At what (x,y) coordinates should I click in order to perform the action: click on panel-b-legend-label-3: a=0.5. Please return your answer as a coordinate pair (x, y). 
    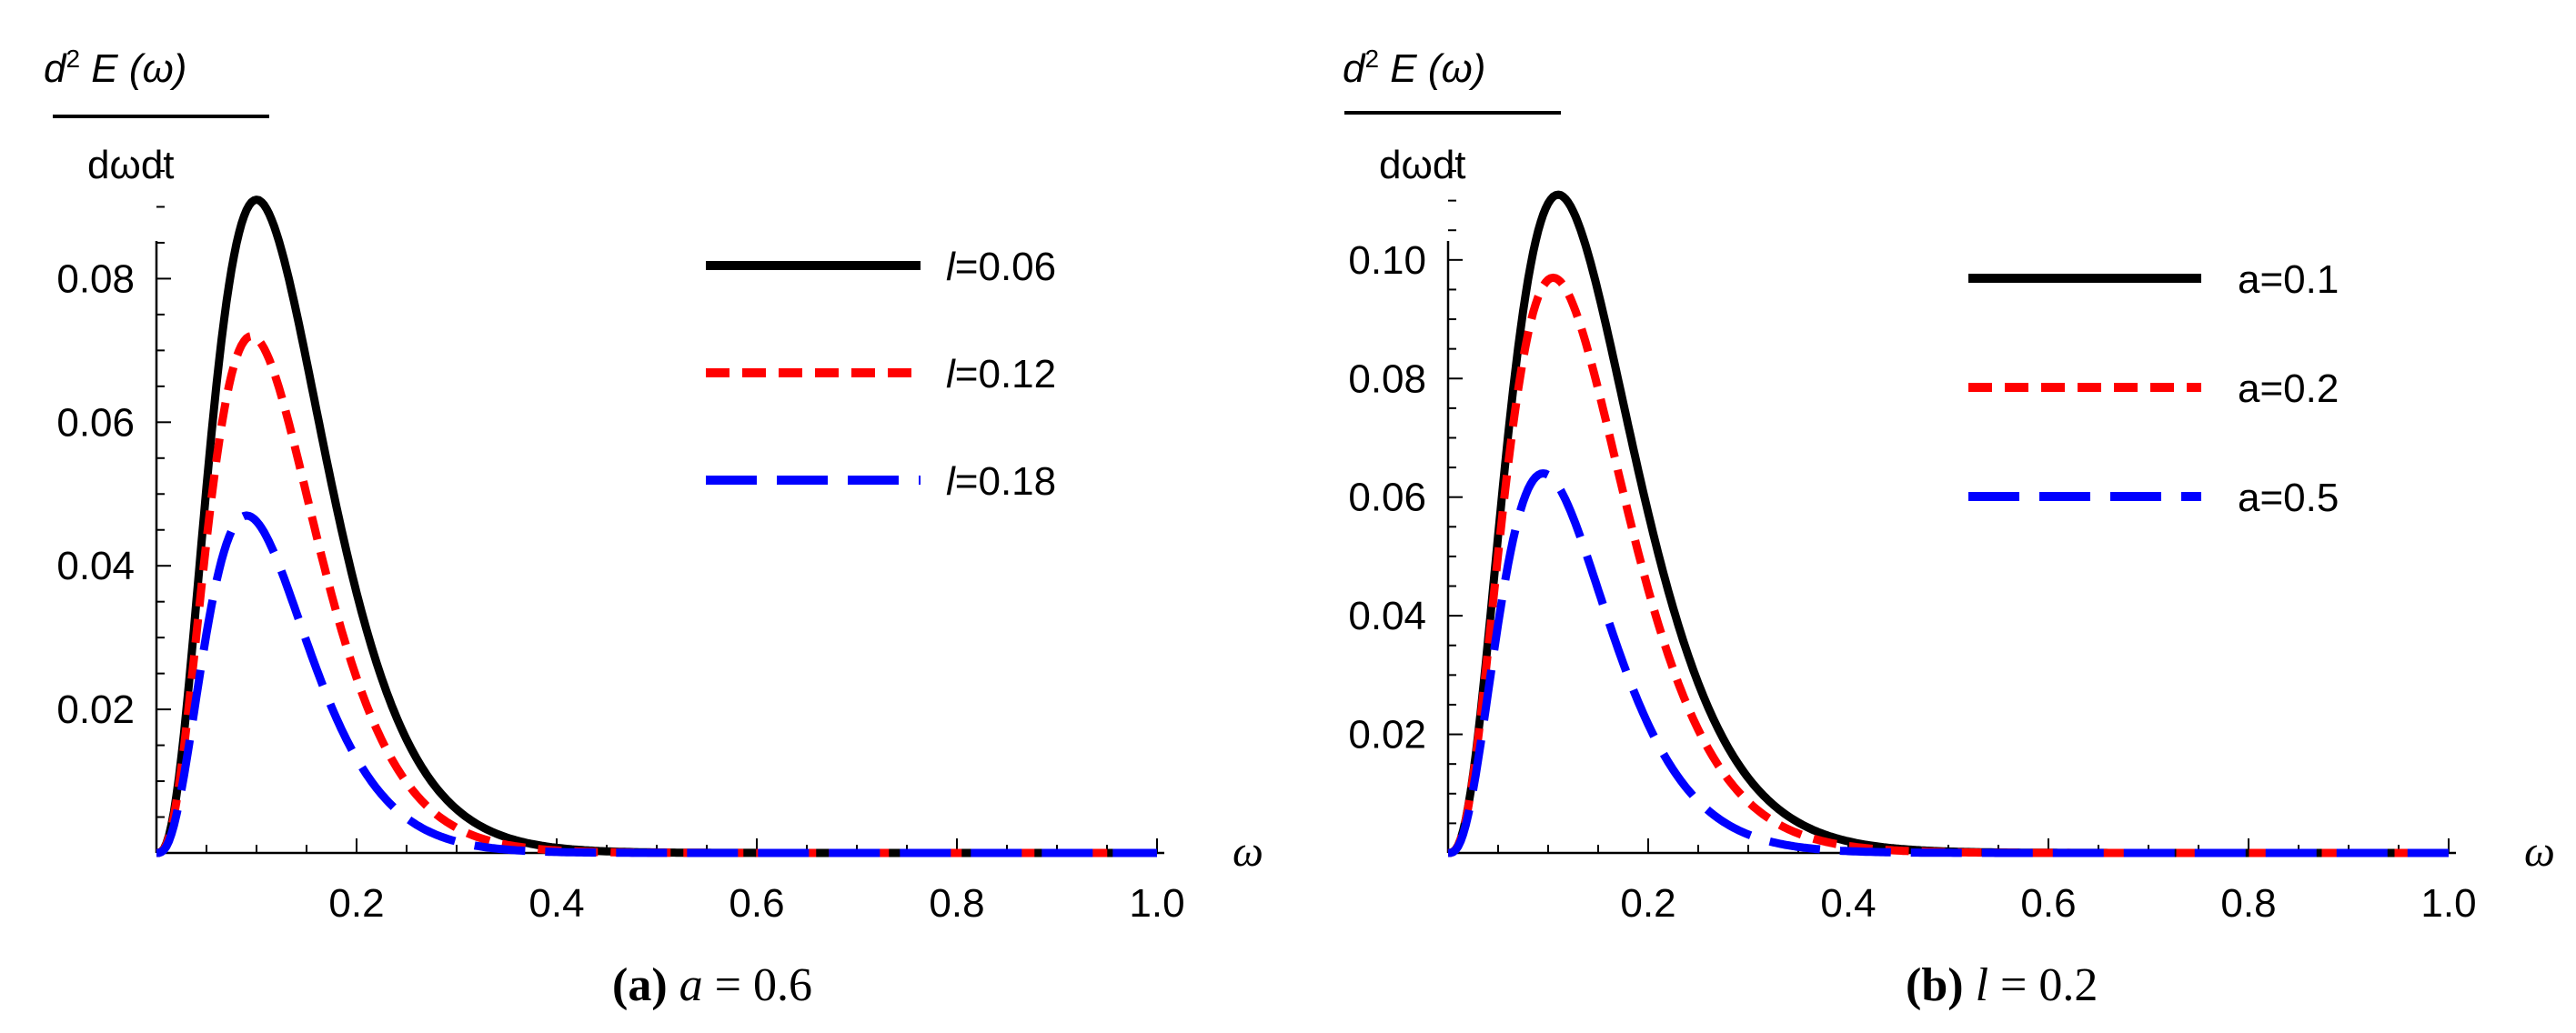
    Looking at the image, I should click on (2288, 498).